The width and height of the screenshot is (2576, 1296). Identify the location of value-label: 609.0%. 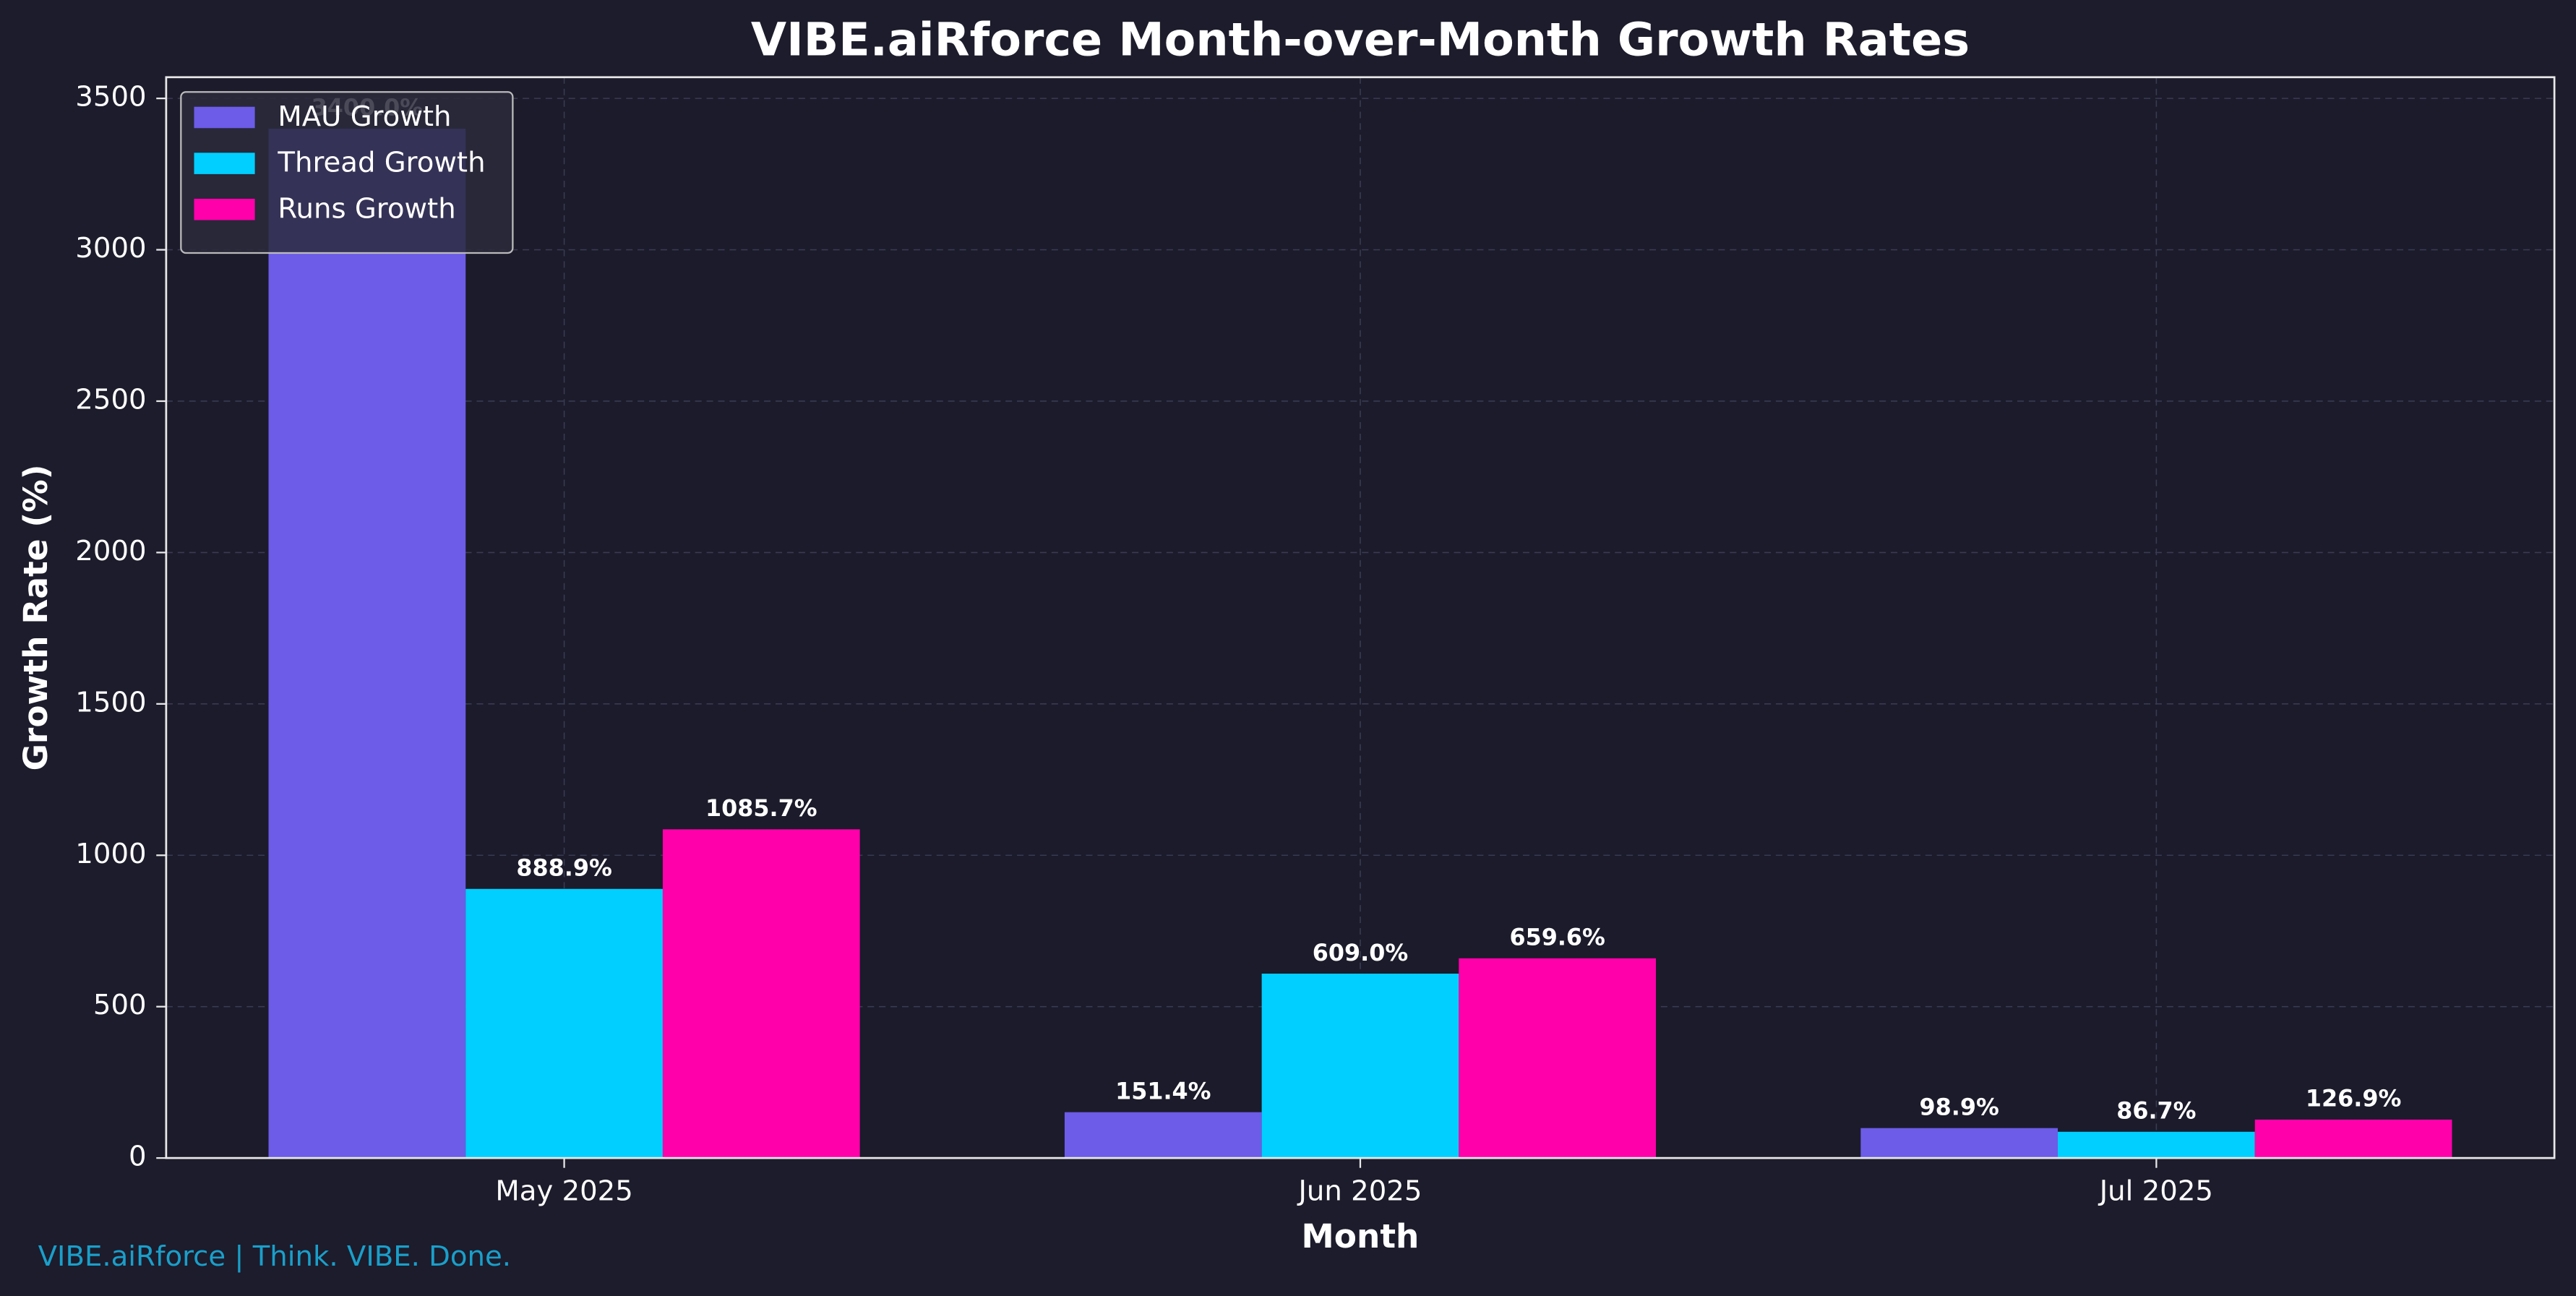
(1361, 953).